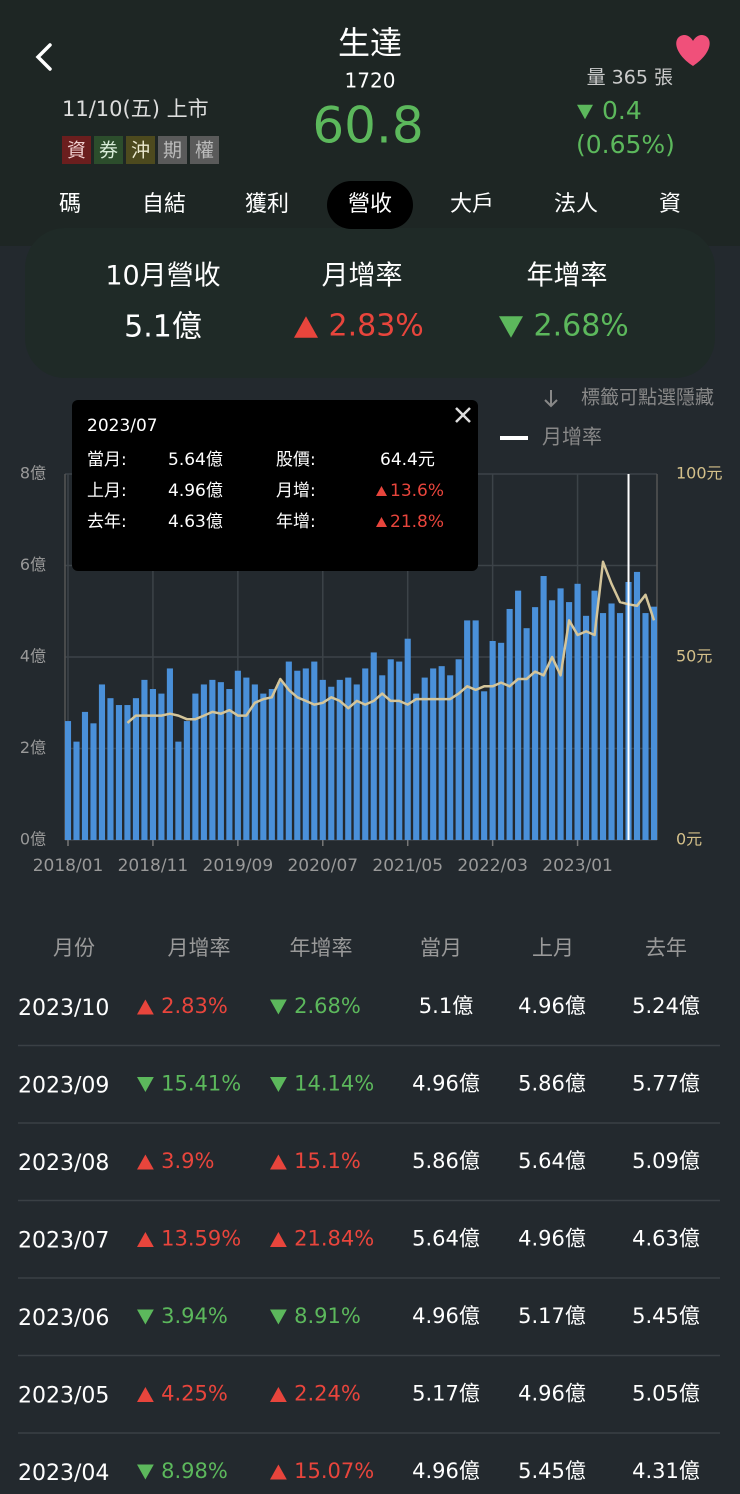 The height and width of the screenshot is (1494, 740). What do you see at coordinates (107, 460) in the screenshot?
I see `tooltip-label: 當月:` at bounding box center [107, 460].